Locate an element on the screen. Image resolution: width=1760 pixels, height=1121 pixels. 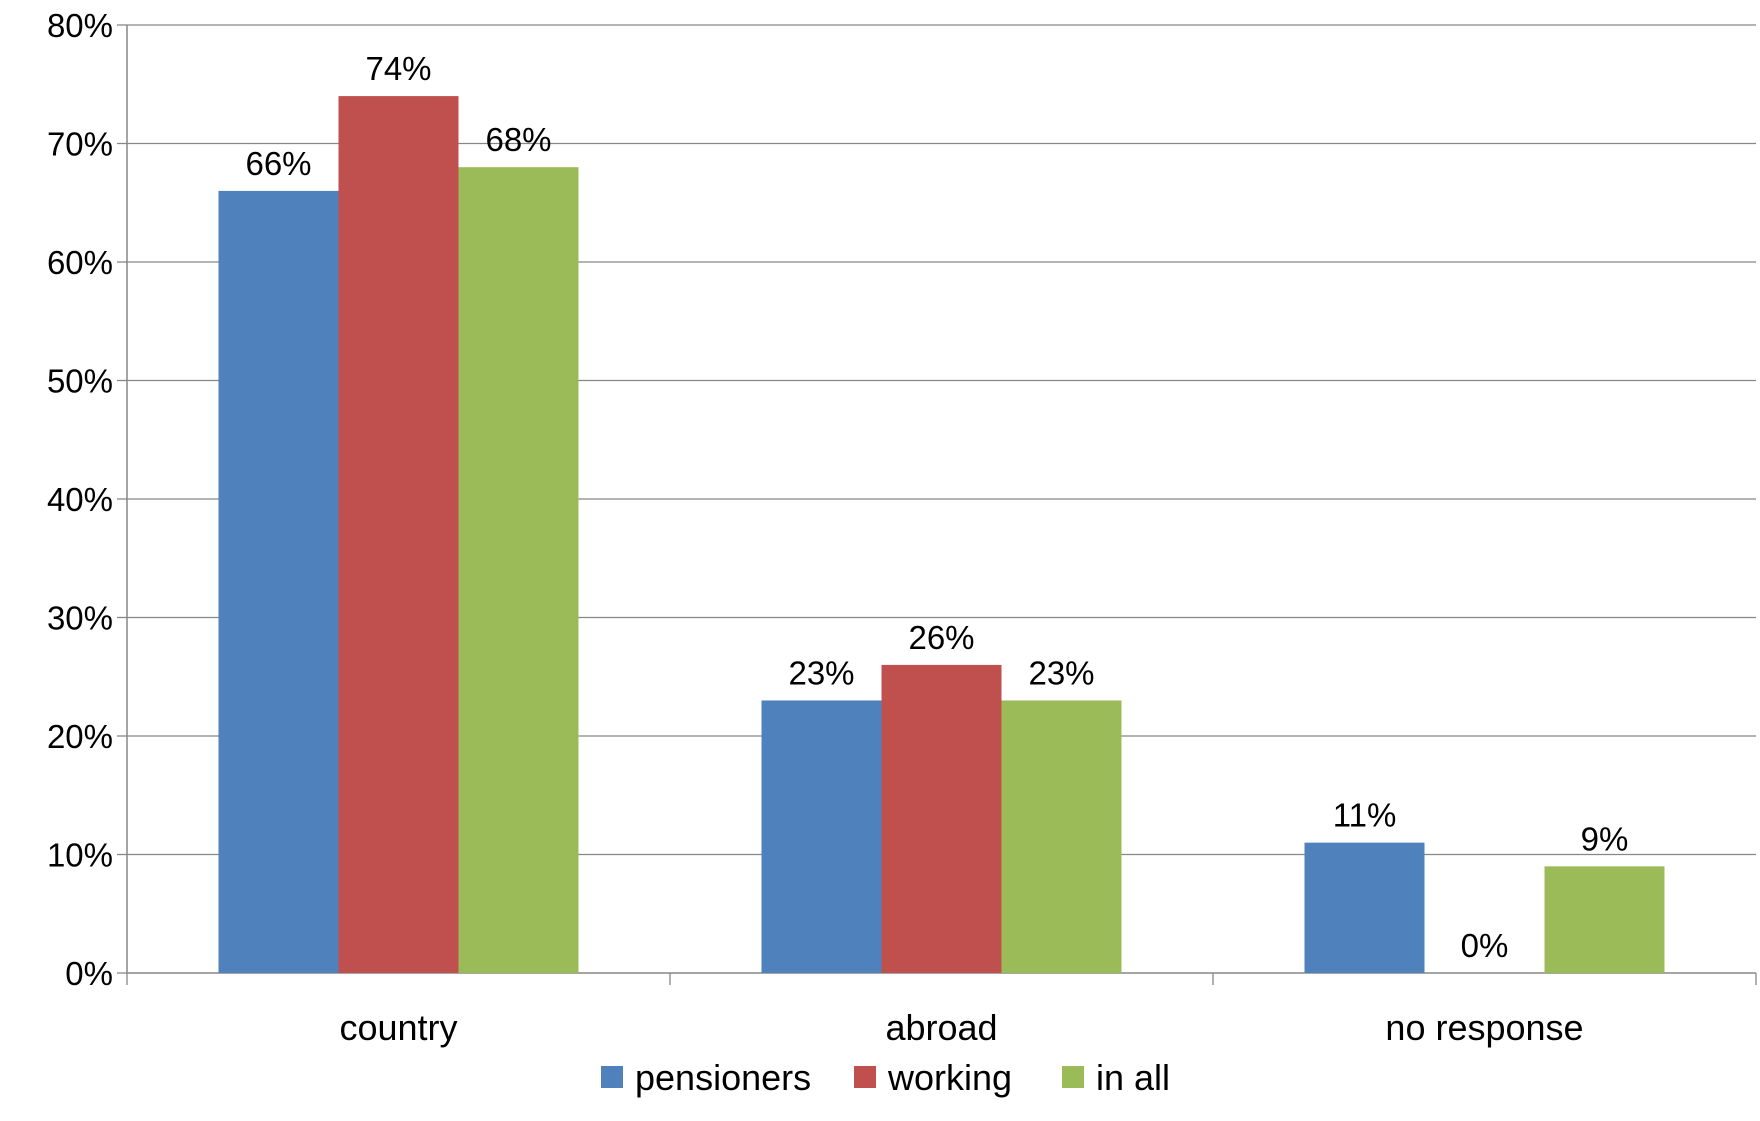
y-tick-label: 70% is located at coordinates (80, 144).